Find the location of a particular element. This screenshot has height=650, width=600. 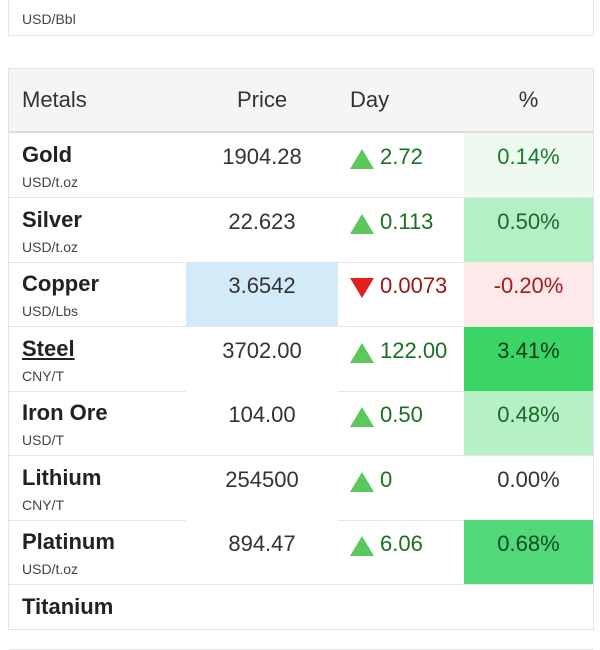

day-change: 0.113 is located at coordinates (407, 221).